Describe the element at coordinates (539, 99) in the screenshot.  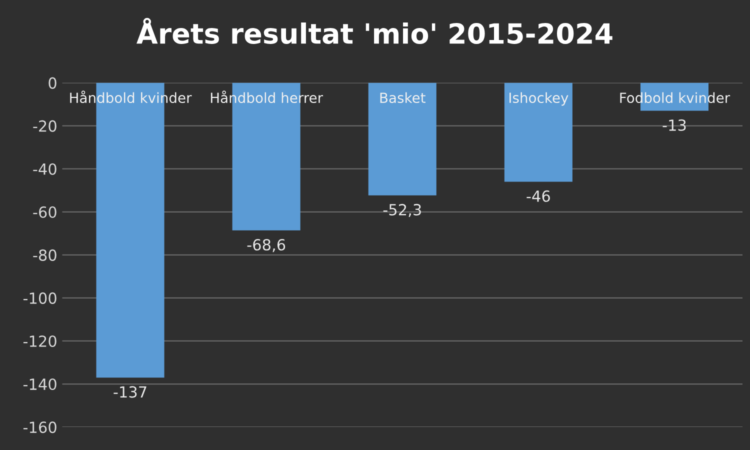
I see `x-tick-label: Ishockey` at that location.